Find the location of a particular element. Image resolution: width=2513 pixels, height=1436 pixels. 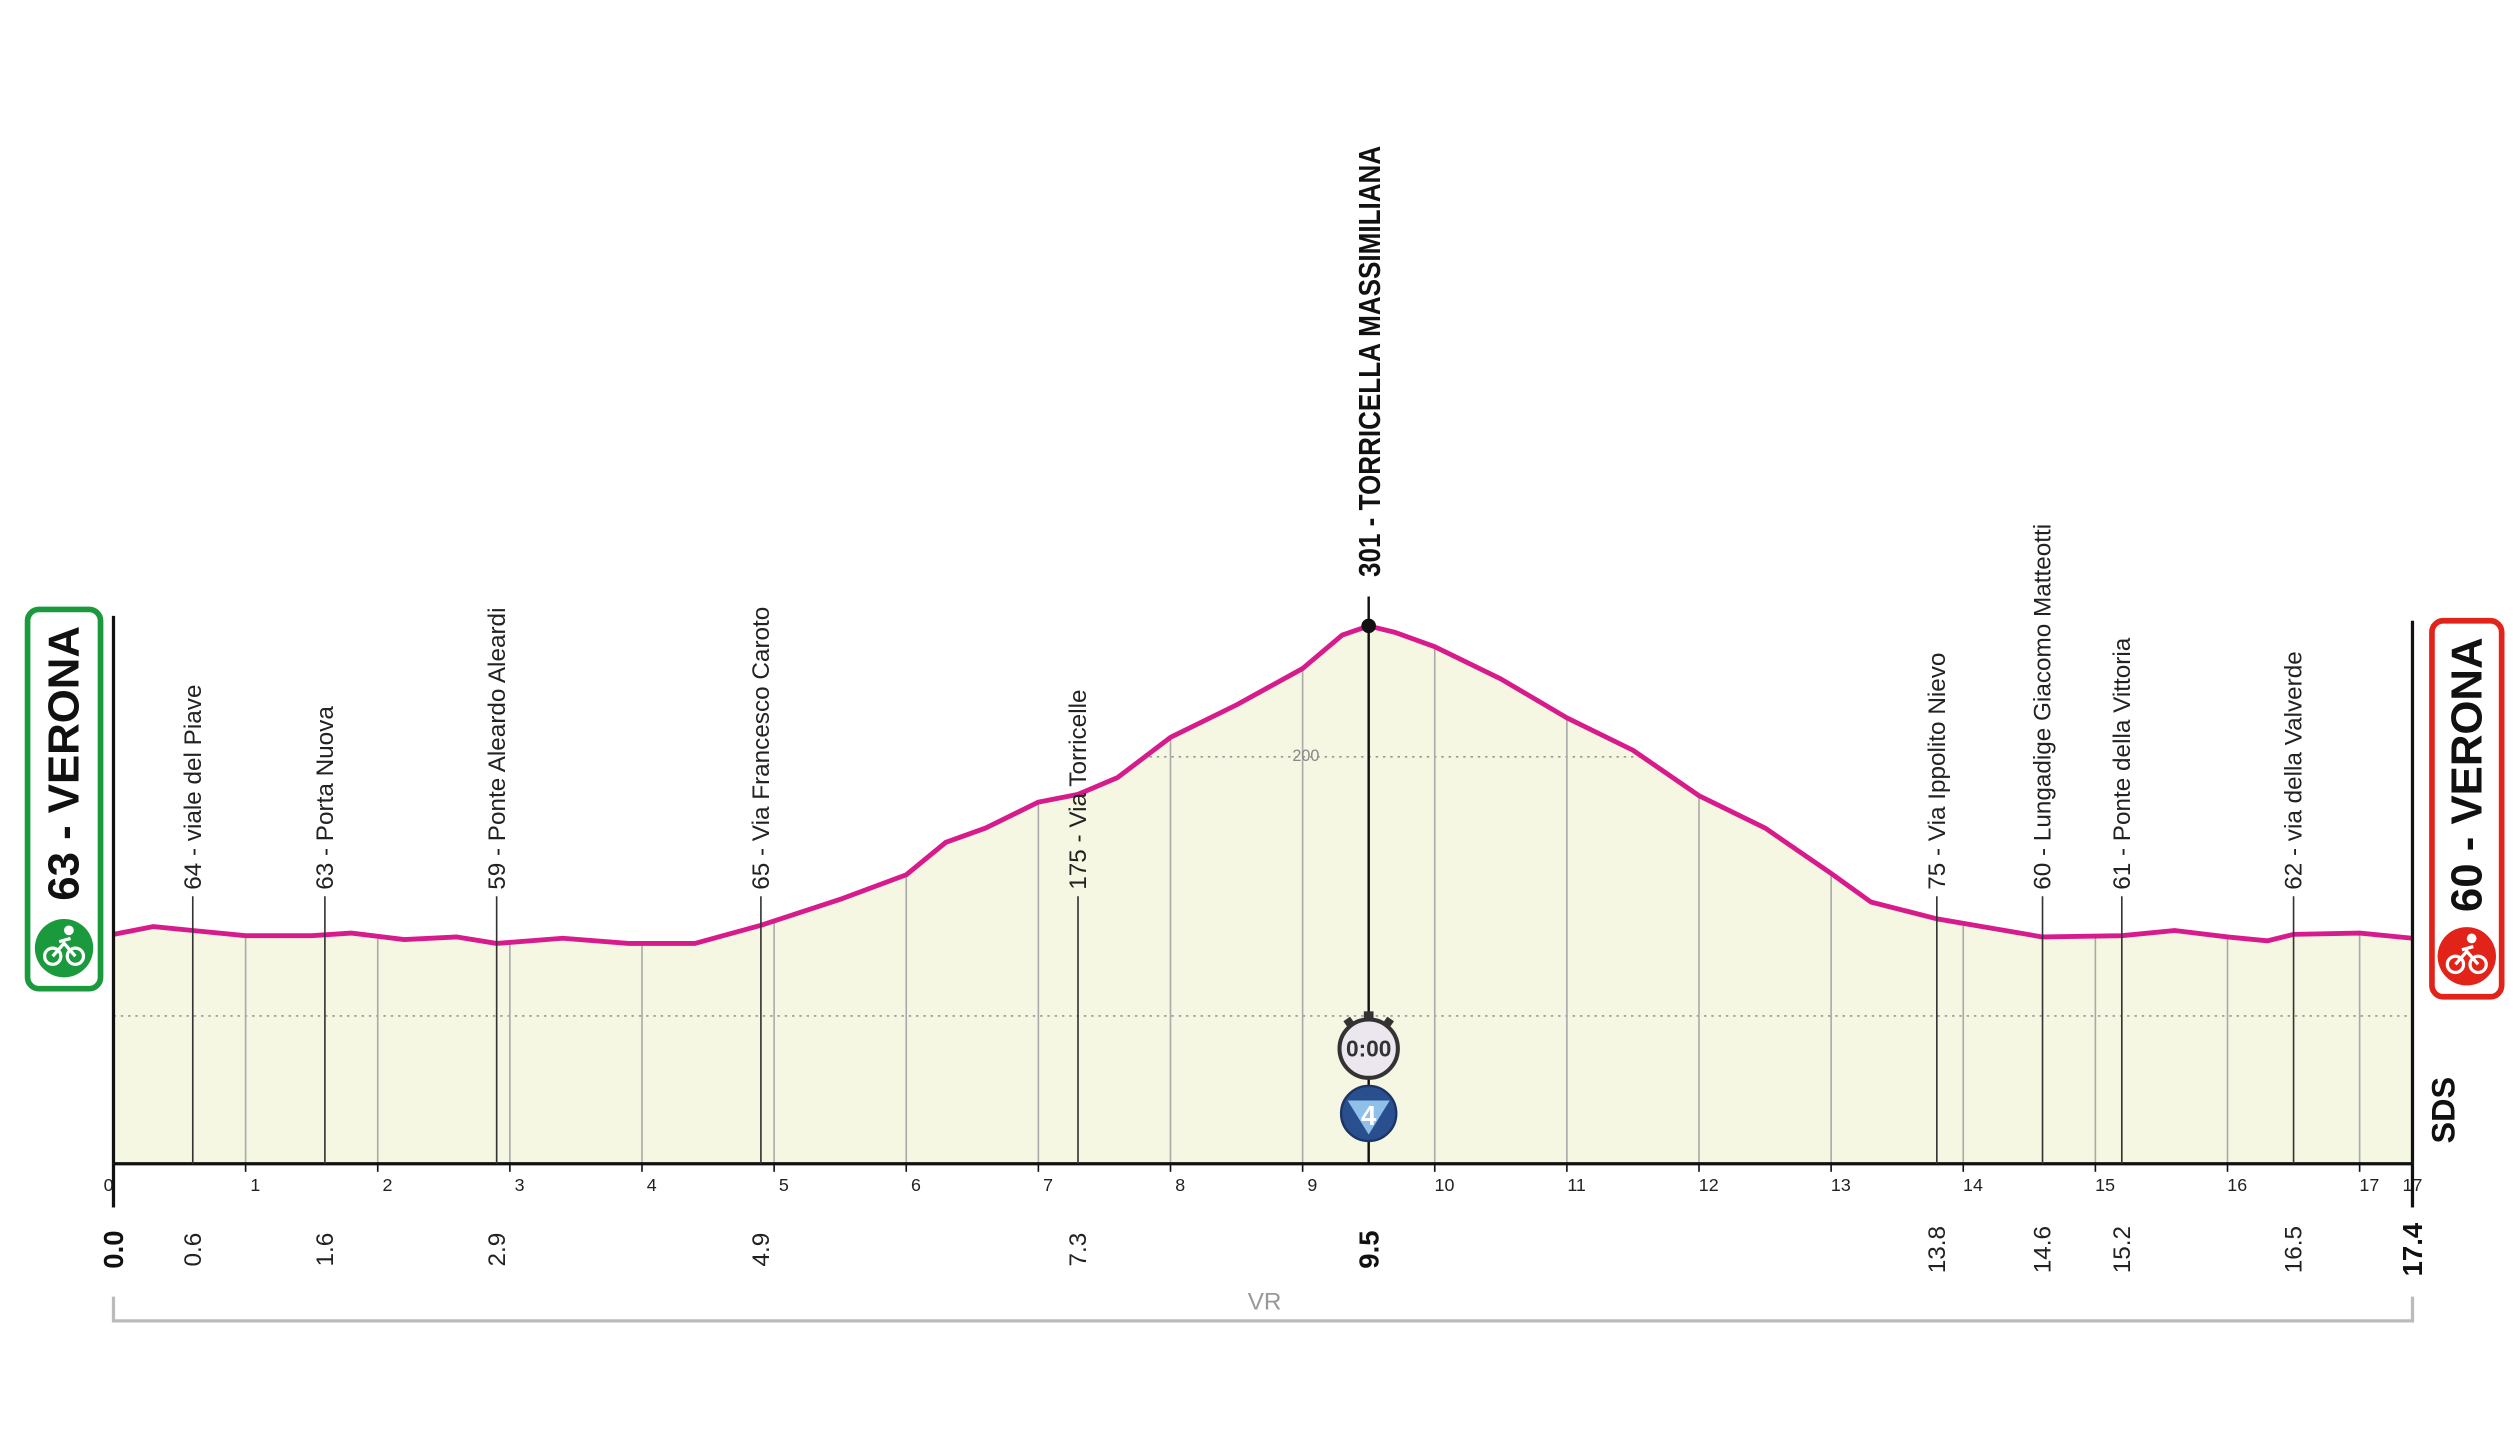

x-tick-label: 15 is located at coordinates (2105, 1185).